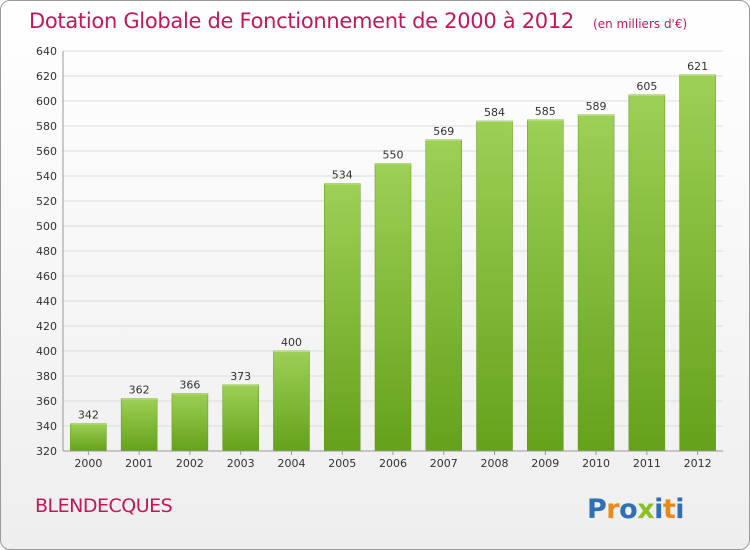  I want to click on data-label: 550, so click(393, 155).